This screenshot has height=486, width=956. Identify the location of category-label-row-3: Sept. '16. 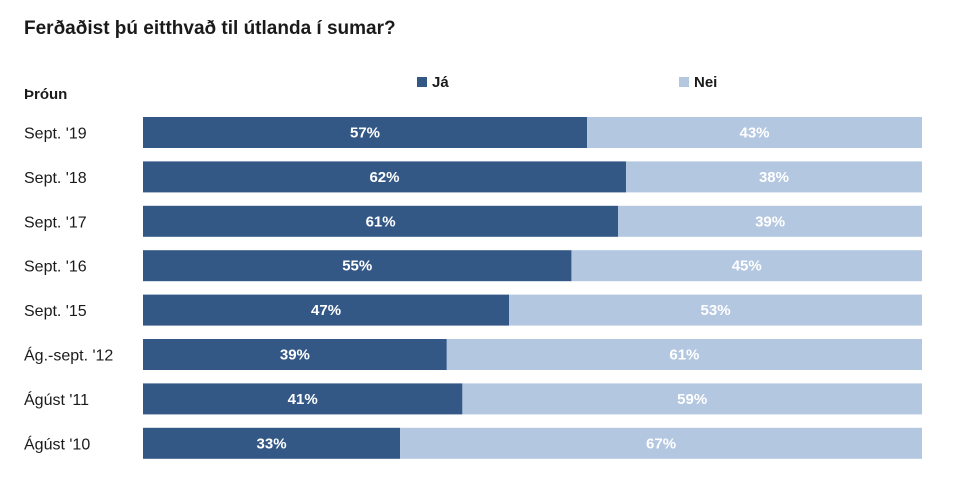
(55, 267).